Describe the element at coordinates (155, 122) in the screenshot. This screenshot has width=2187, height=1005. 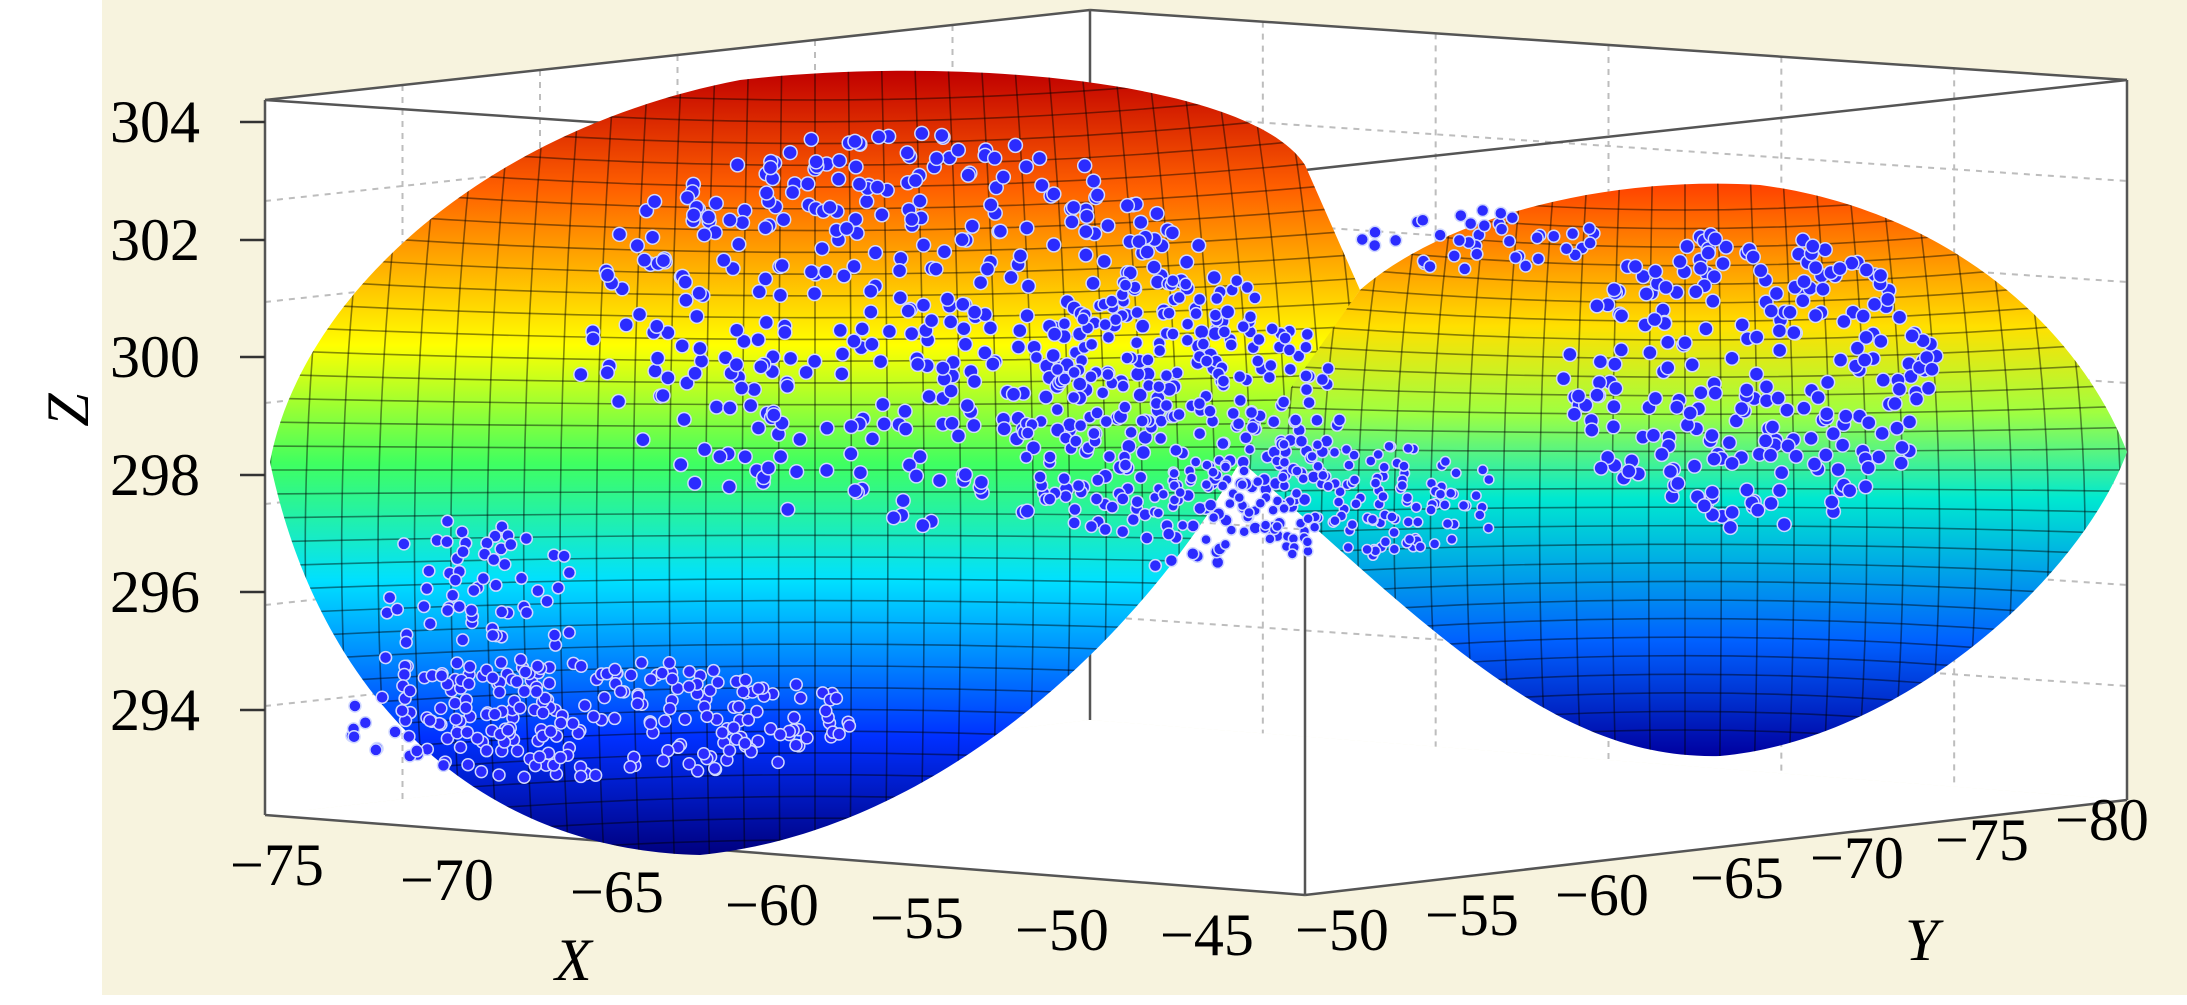
I see `z-tick-label: 304` at that location.